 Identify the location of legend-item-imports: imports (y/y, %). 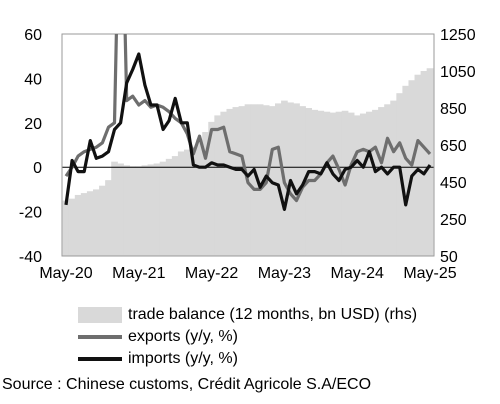
(247, 359).